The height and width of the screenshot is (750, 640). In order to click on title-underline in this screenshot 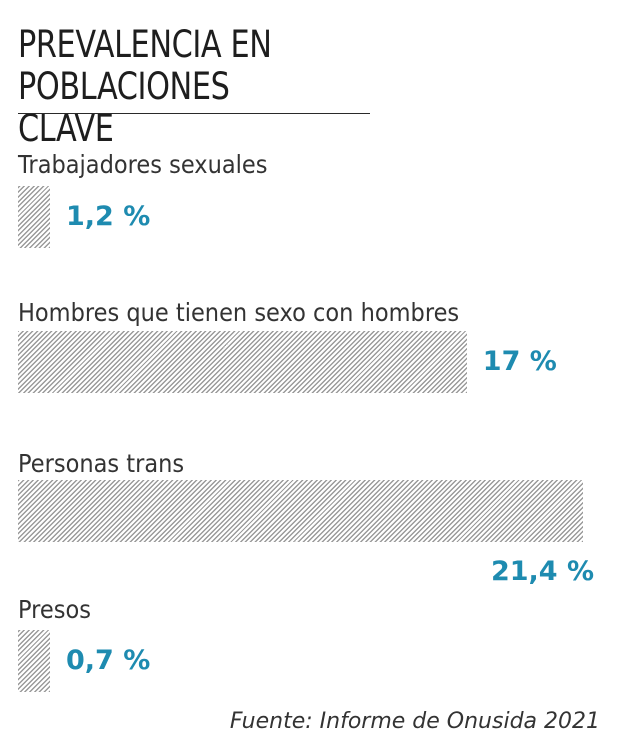, I will do `click(194, 113)`.